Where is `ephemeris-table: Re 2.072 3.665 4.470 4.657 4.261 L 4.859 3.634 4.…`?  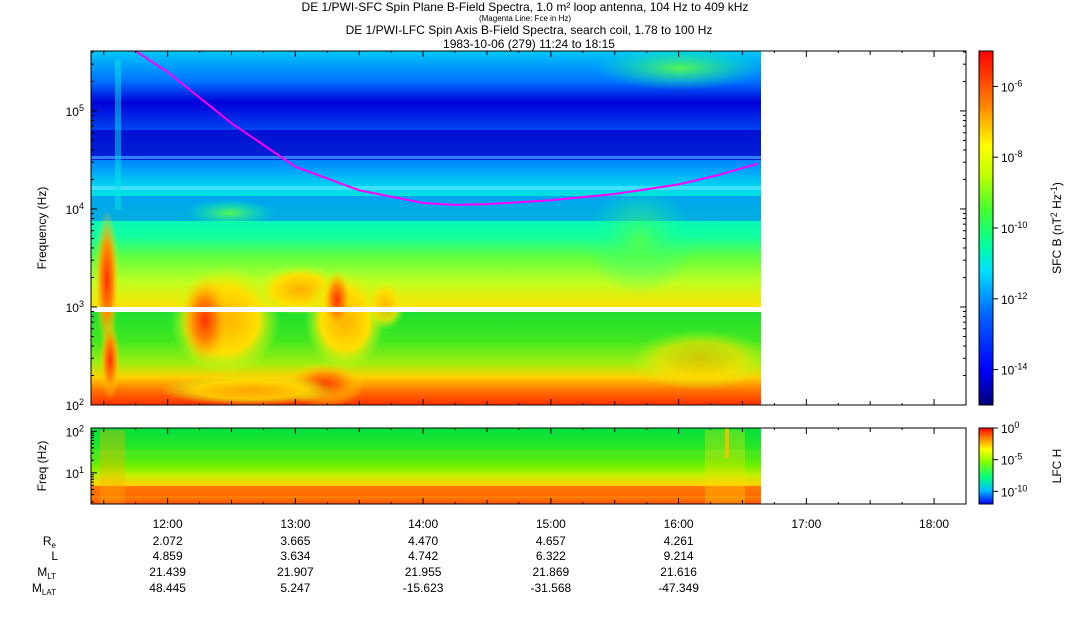 ephemeris-table: Re 2.072 3.665 4.470 4.657 4.261 L 4.859 3.634 4.… is located at coordinates (365, 565).